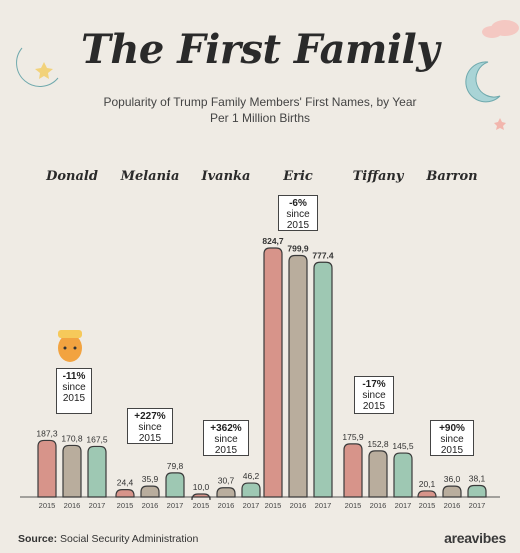 Image resolution: width=520 pixels, height=553 pixels. I want to click on bar-melania-2016, so click(150, 491).